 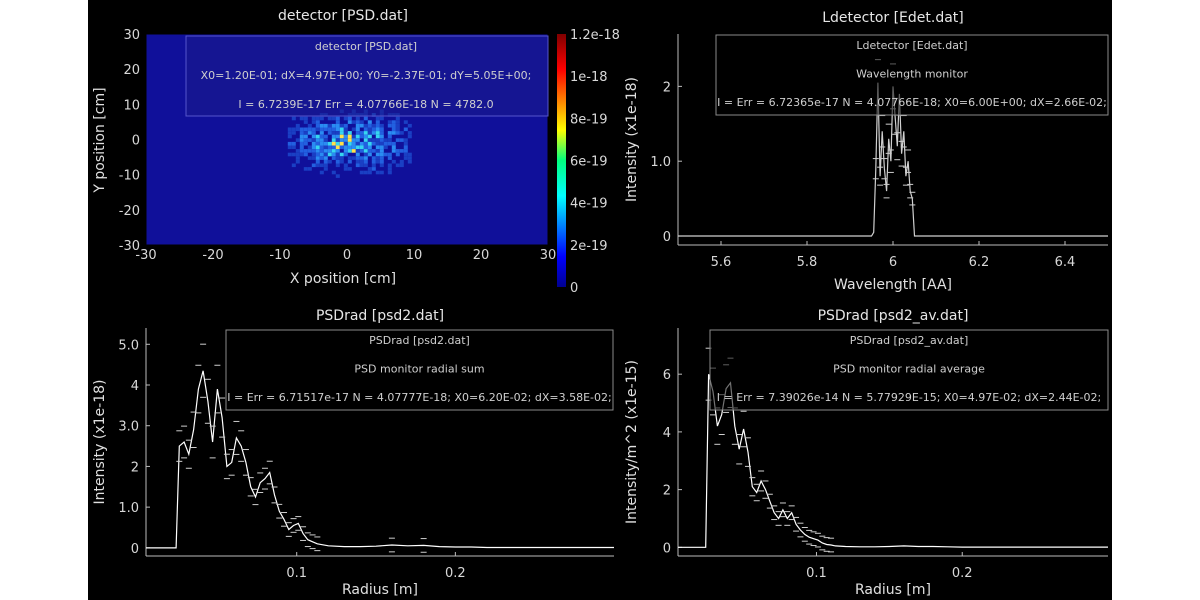 What do you see at coordinates (667, 375) in the screenshot?
I see `y-tick-label: 6` at bounding box center [667, 375].